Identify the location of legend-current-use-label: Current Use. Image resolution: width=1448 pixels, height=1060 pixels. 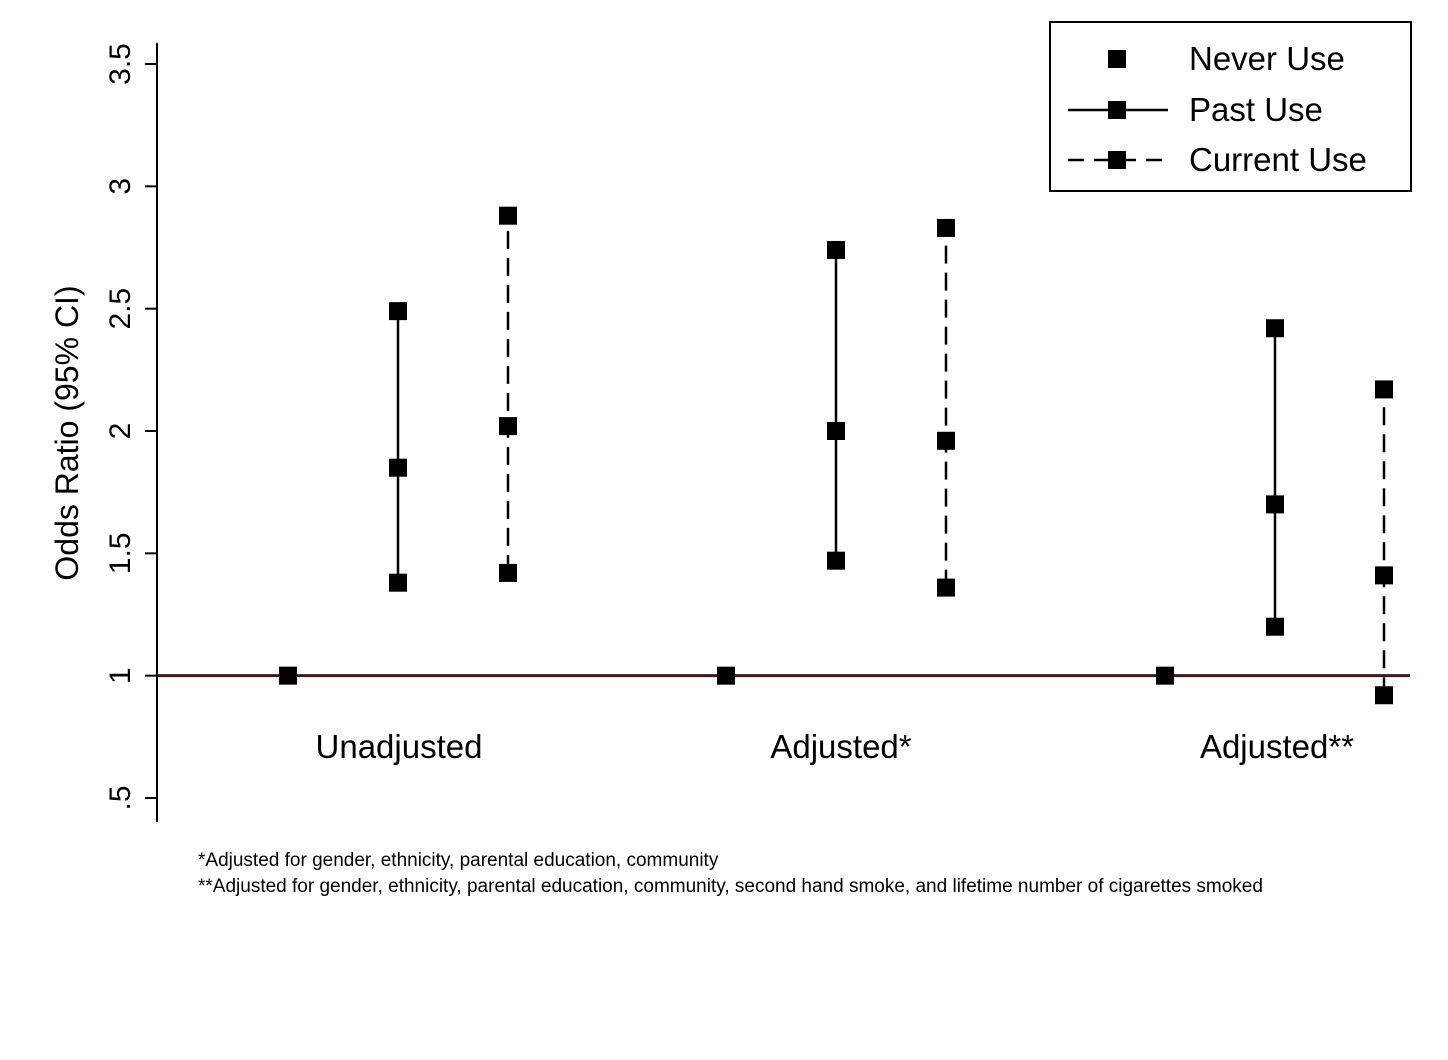
(1278, 159).